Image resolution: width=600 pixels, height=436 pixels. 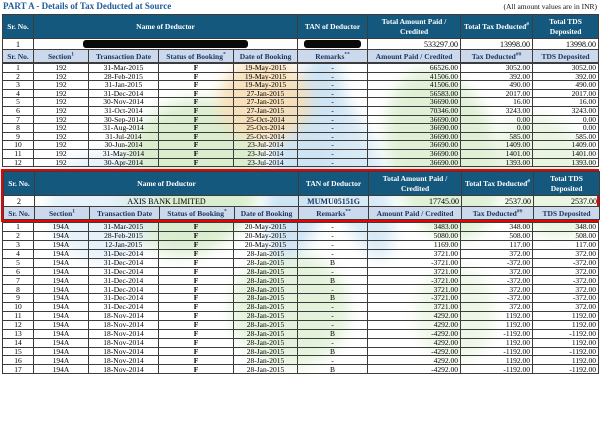 I want to click on cell-transaction-date: 18-Nov-2014, so click(x=123, y=342).